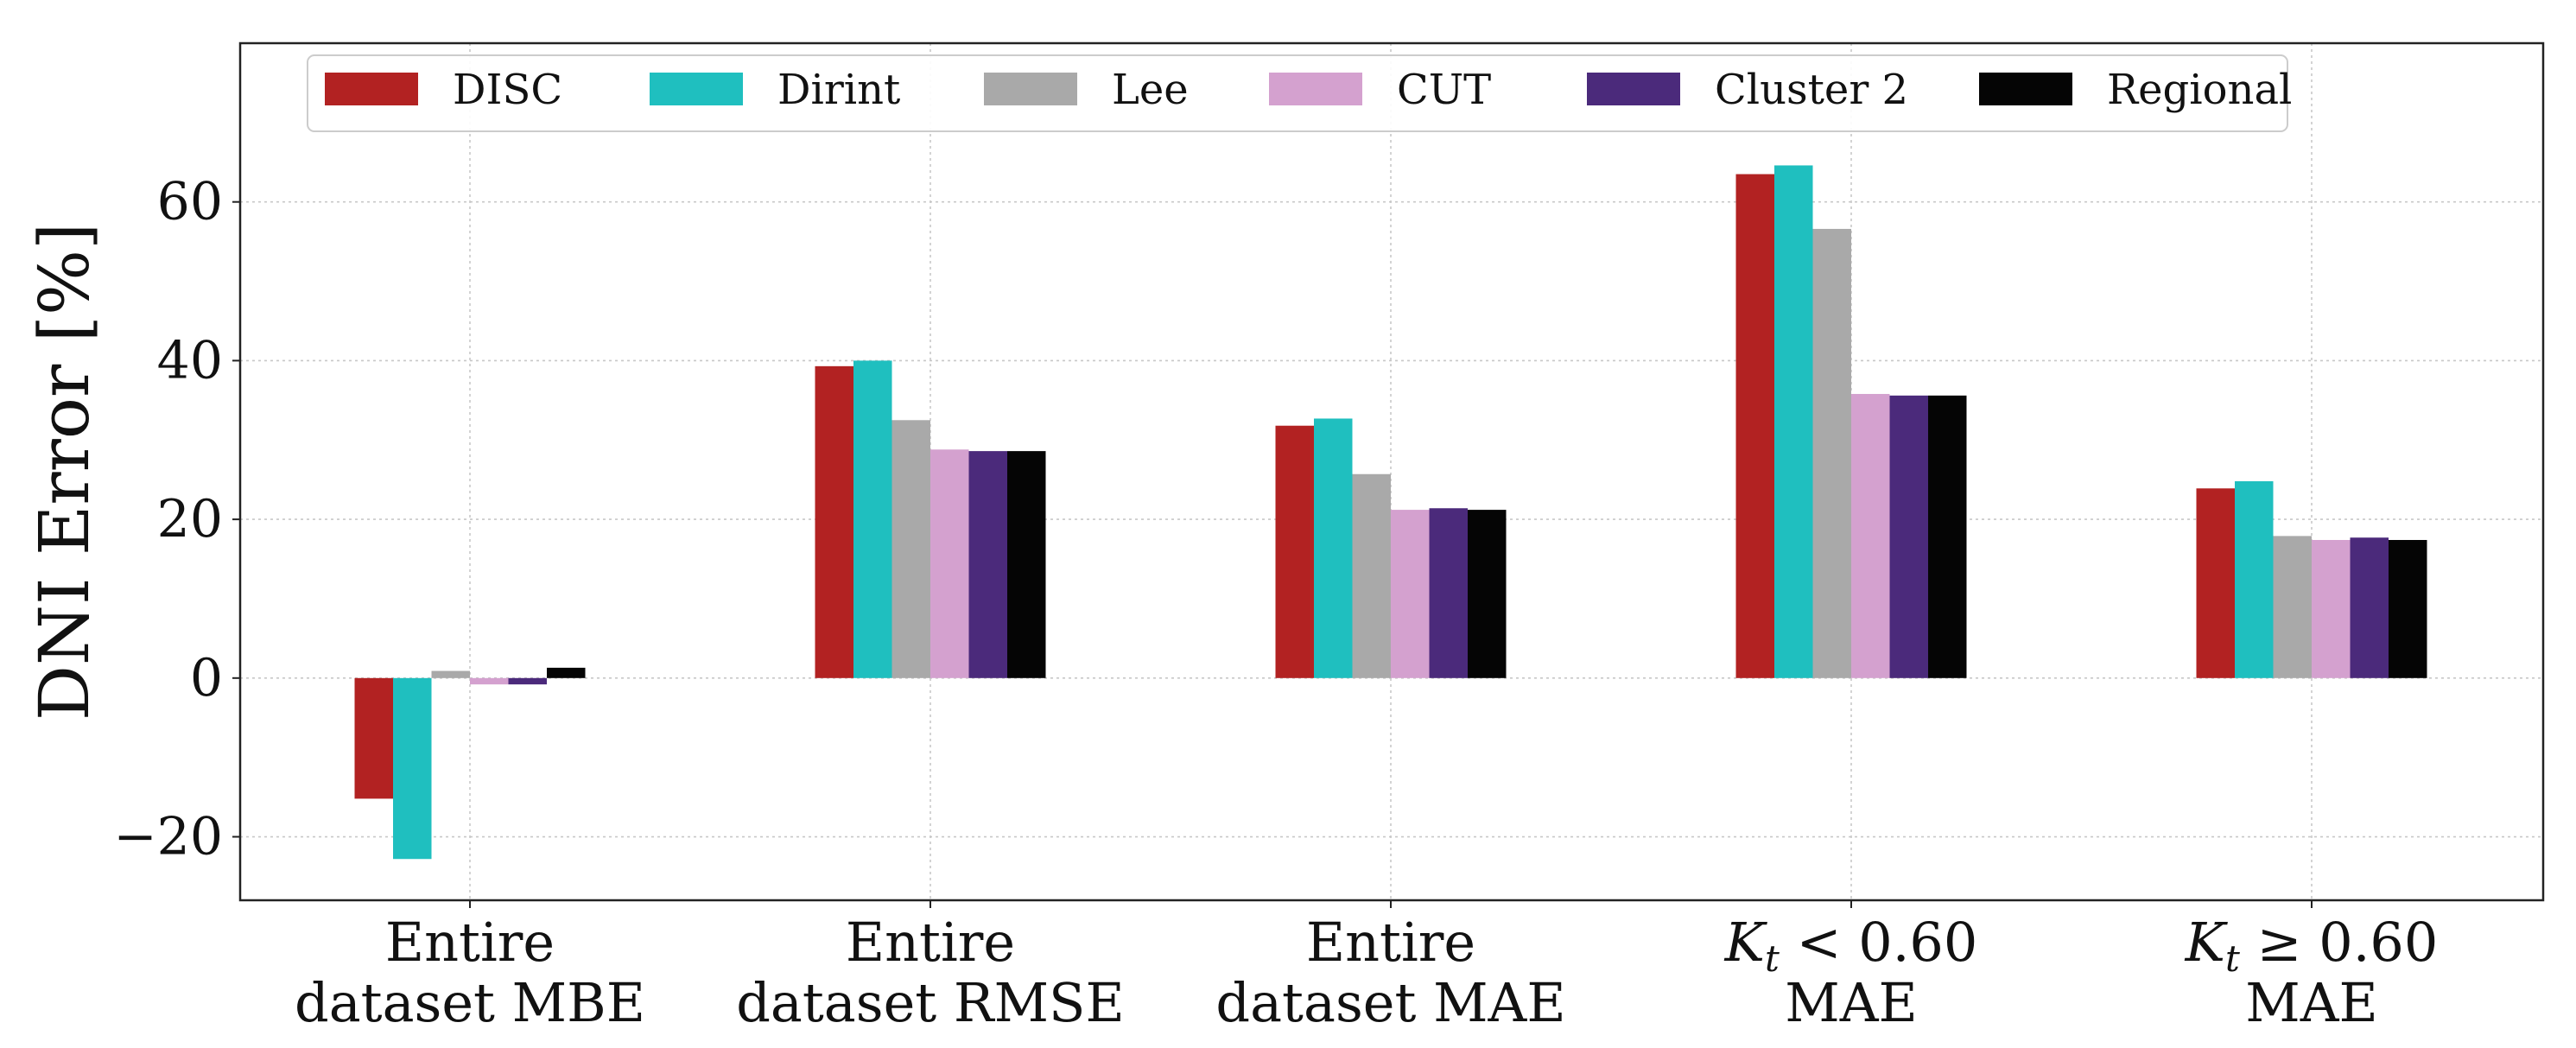  Describe the element at coordinates (206, 678) in the screenshot. I see `y-tick-label: 0` at that location.